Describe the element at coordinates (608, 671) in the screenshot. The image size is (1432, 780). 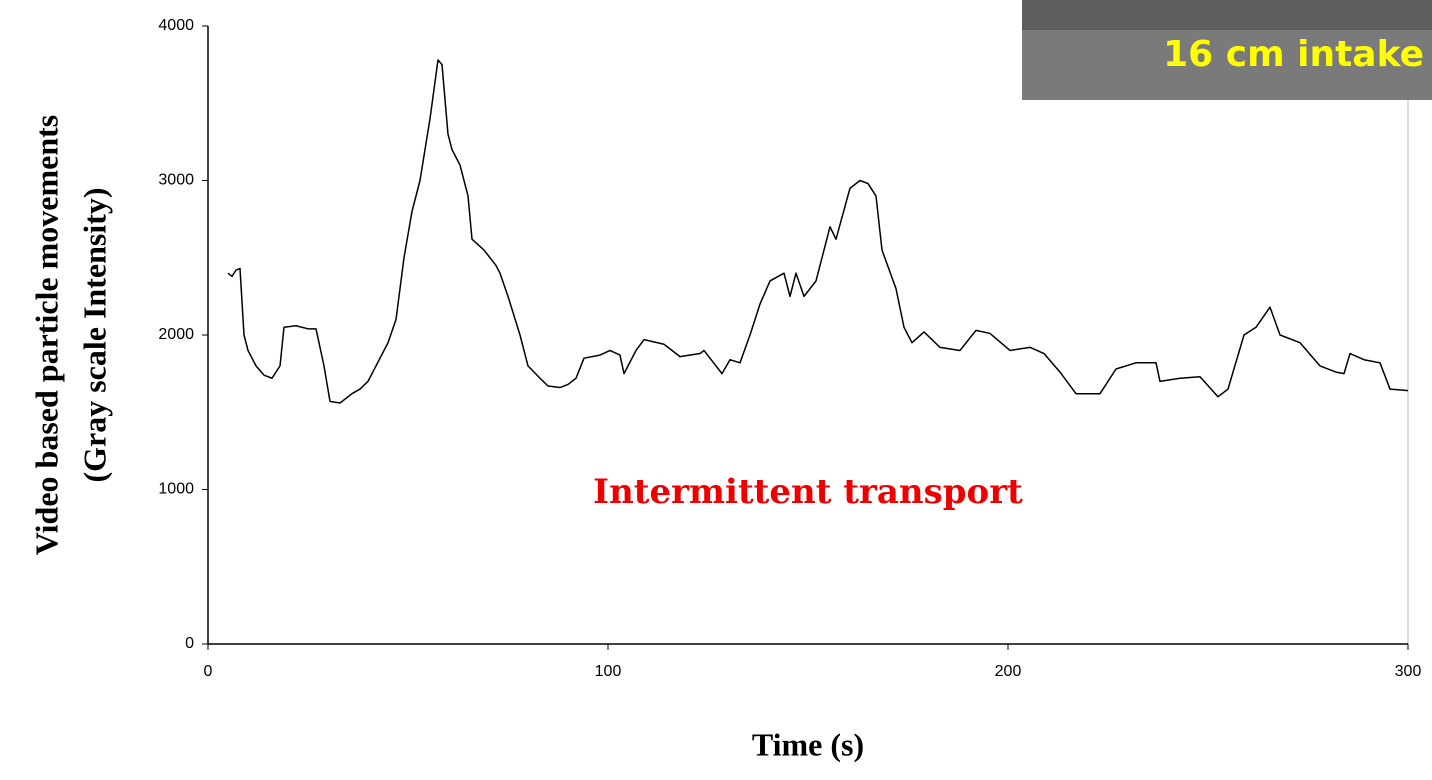
I see `x-tick-label: 100` at that location.